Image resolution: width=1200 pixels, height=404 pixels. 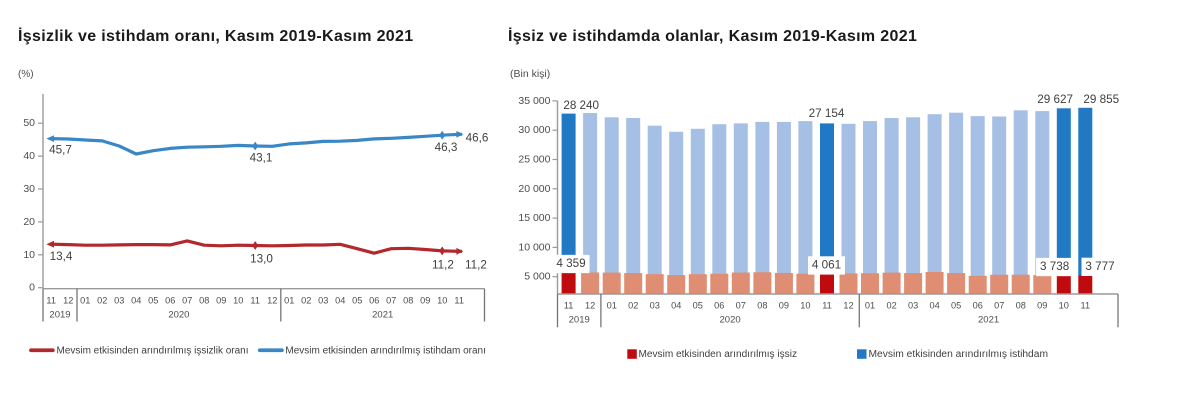 I want to click on svg-text: 40, so click(x=29, y=156).